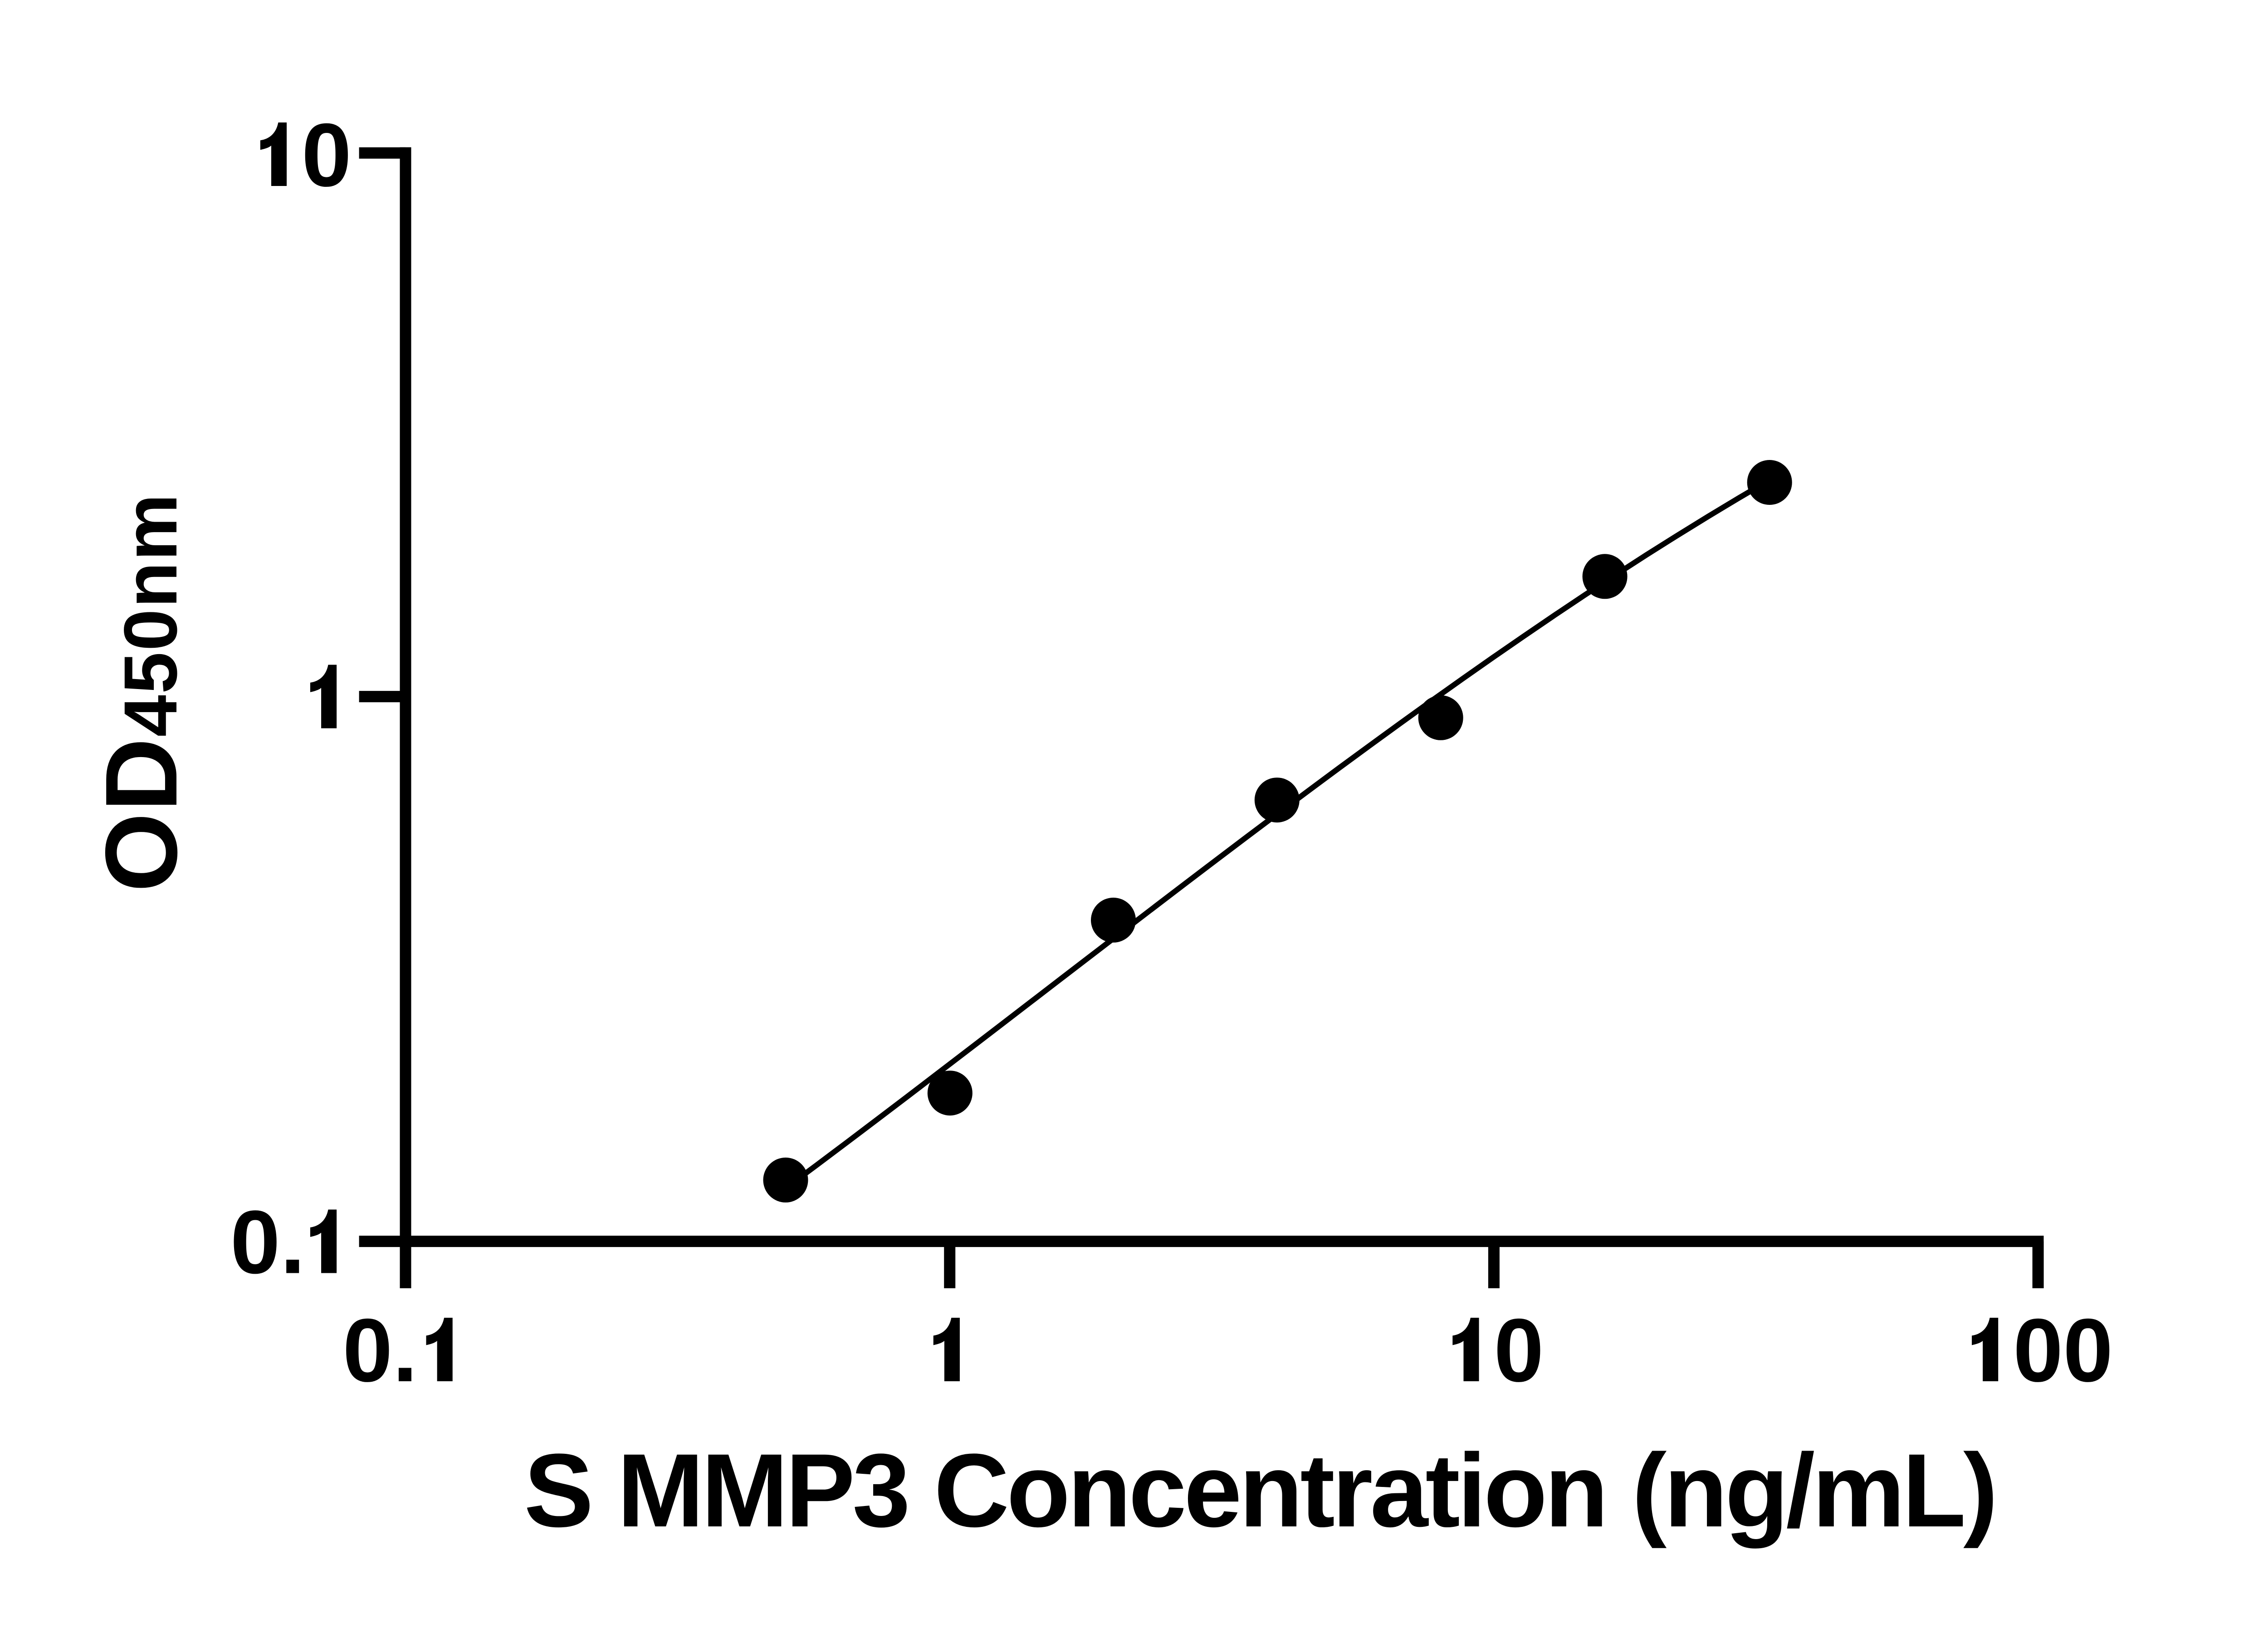  What do you see at coordinates (1260, 1490) in the screenshot?
I see `svg-text: S MMP3 Concentration (ng/mL)` at bounding box center [1260, 1490].